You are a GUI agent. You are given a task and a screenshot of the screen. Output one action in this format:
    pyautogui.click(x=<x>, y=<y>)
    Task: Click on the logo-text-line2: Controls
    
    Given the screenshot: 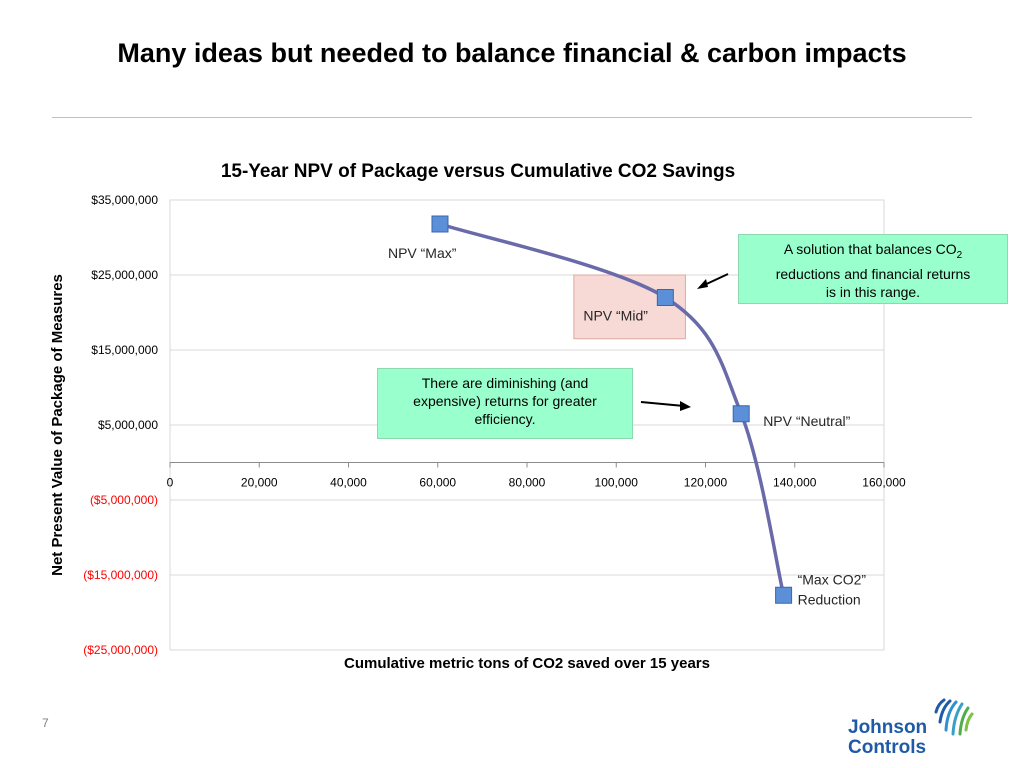 What is the action you would take?
    pyautogui.click(x=887, y=747)
    